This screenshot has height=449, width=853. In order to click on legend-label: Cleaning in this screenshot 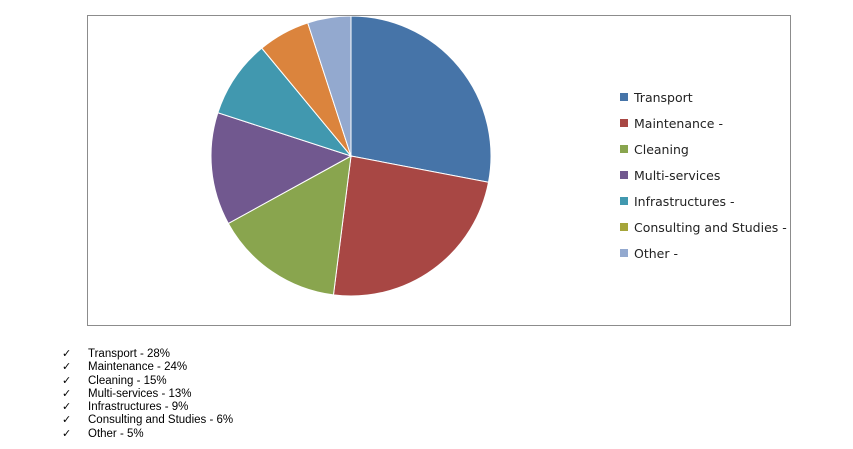, I will do `click(661, 149)`.